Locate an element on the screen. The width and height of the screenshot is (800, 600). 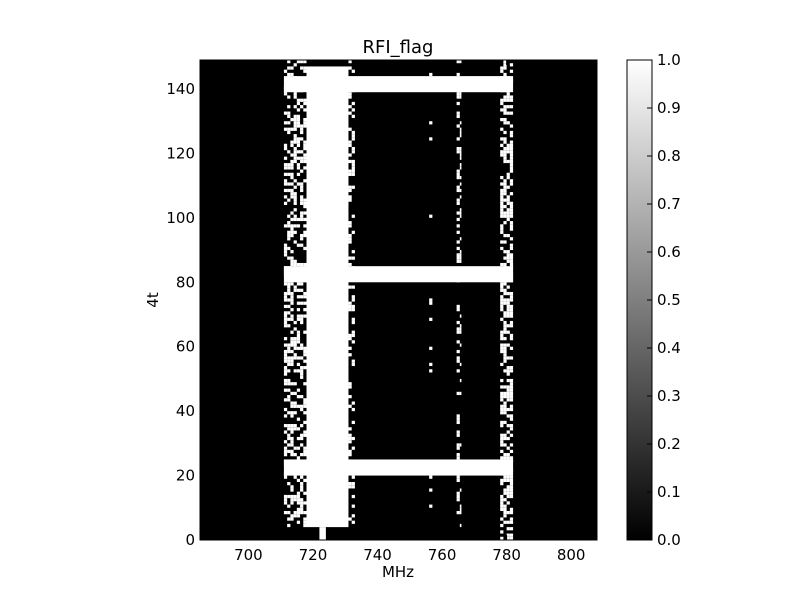
y-tick-label: 100 is located at coordinates (180, 218).